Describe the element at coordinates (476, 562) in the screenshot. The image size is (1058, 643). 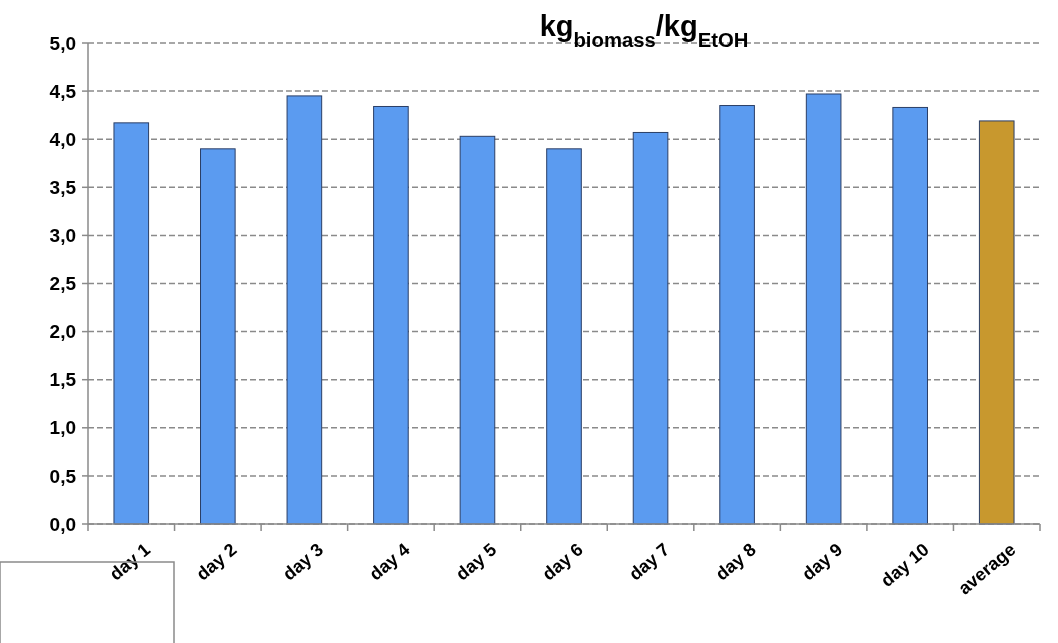
I see `x-tick-label: day 5` at that location.